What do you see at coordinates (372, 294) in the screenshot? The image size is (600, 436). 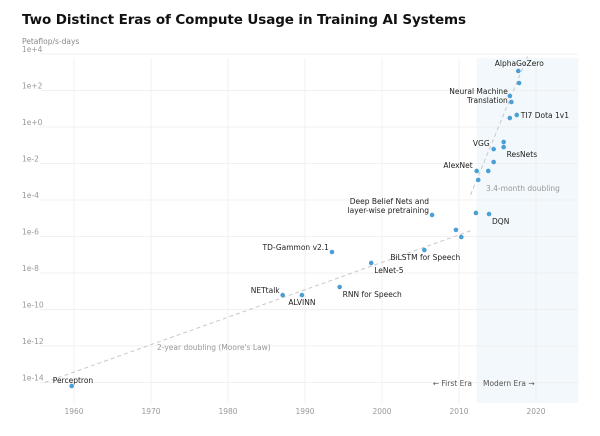 I see `point-label-rnn-for-speech: RNN for Speech` at bounding box center [372, 294].